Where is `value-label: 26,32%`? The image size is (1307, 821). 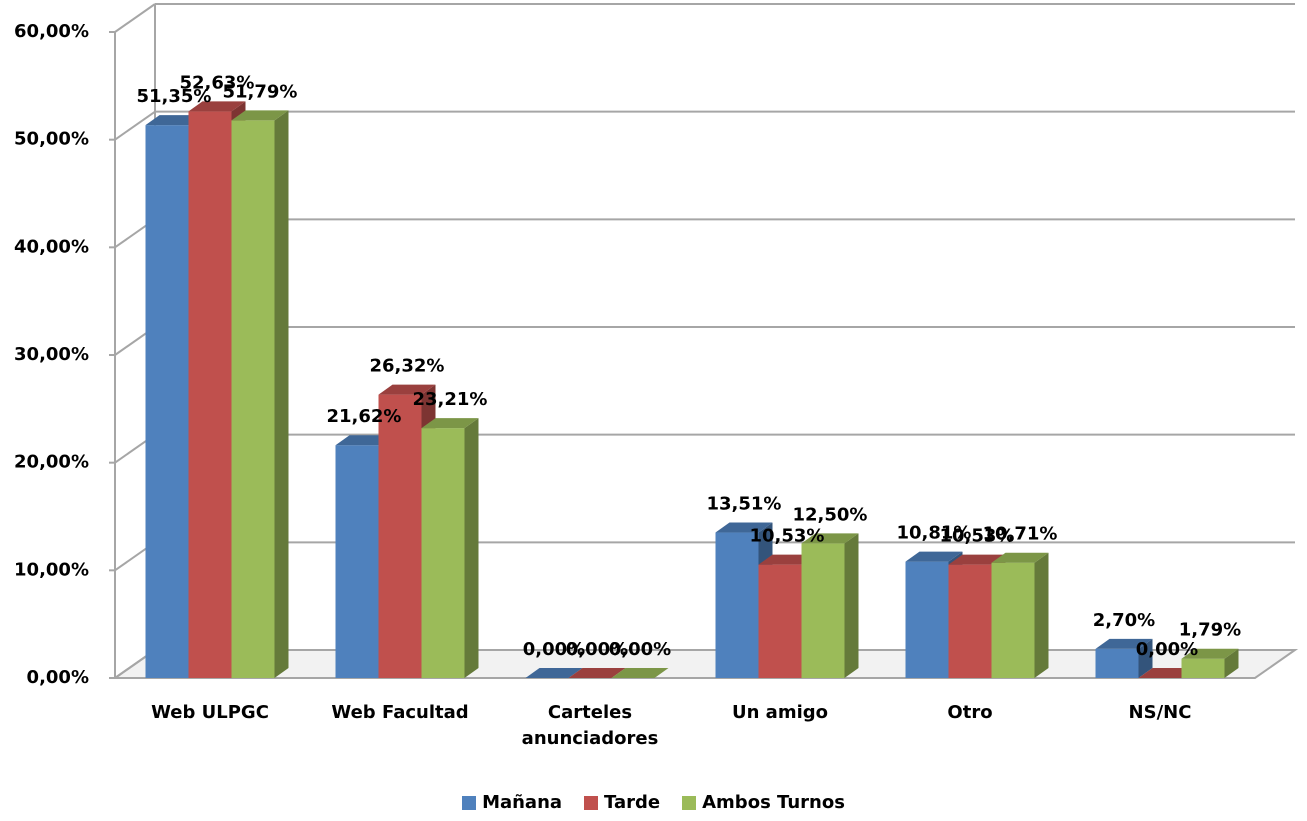 value-label: 26,32% is located at coordinates (407, 366).